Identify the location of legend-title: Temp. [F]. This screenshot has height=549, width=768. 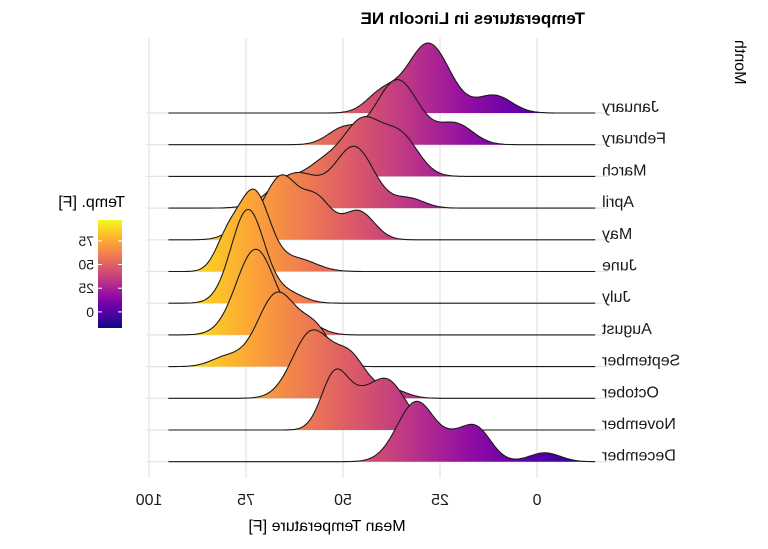
(91, 202).